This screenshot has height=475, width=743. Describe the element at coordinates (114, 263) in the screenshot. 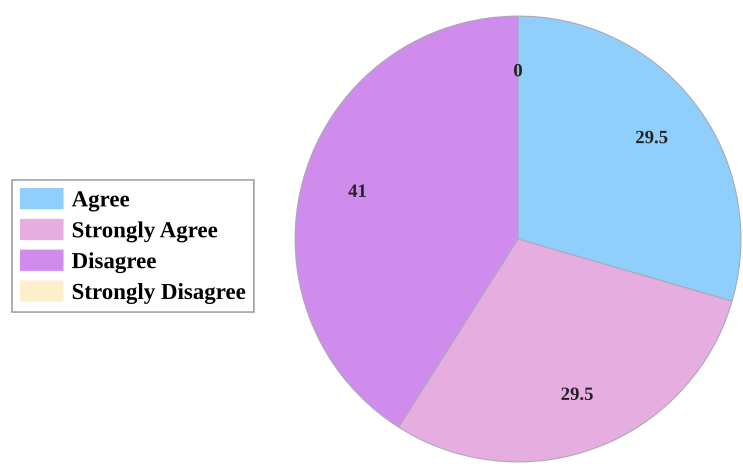

I see `legend-label: Disagree` at that location.